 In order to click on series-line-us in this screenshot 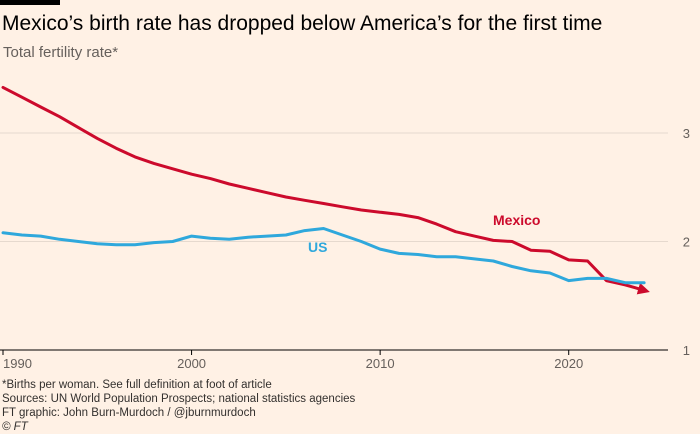, I will do `click(323, 256)`.